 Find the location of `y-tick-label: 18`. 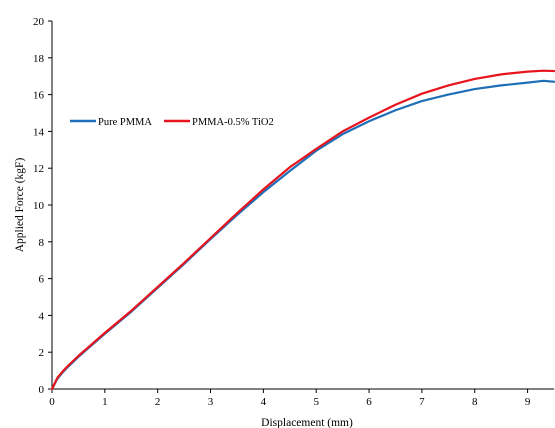

y-tick-label: 18 is located at coordinates (39, 59).